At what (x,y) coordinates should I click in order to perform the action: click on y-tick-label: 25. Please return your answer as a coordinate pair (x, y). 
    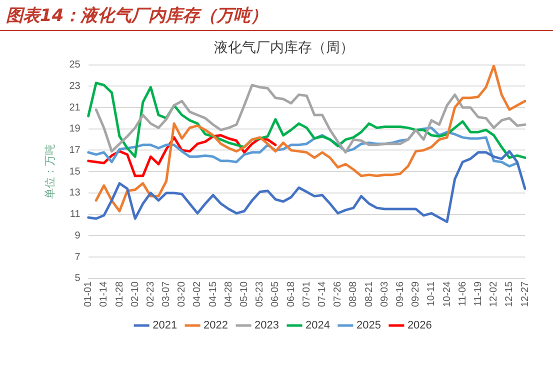
    Looking at the image, I should click on (75, 65).